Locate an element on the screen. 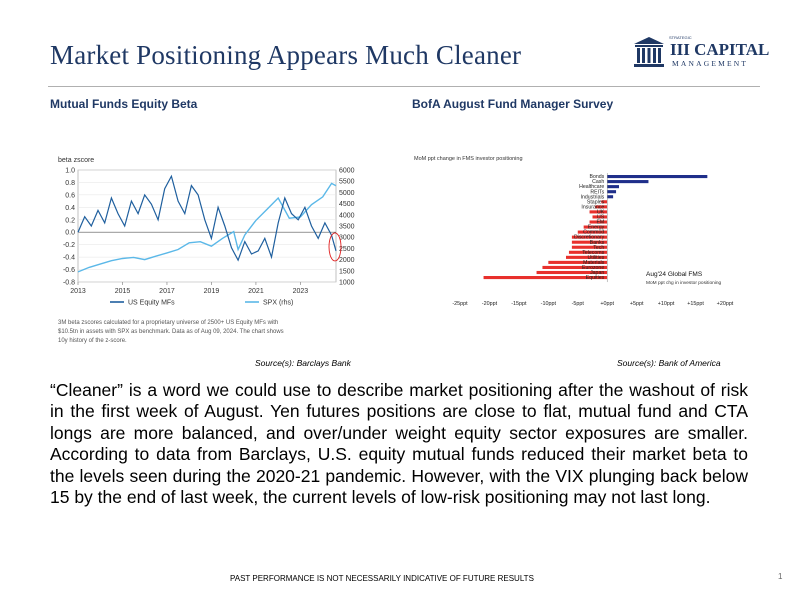 This screenshot has width=800, height=600. y-axis-label: beta zscore is located at coordinates (76, 160).